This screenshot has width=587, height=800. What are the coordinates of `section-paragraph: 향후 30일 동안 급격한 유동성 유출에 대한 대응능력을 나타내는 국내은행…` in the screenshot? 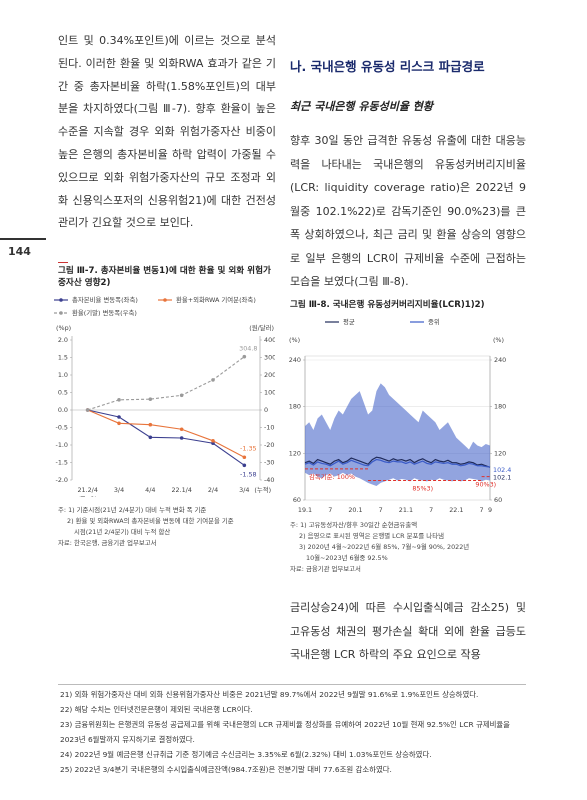 It's located at (408, 211).